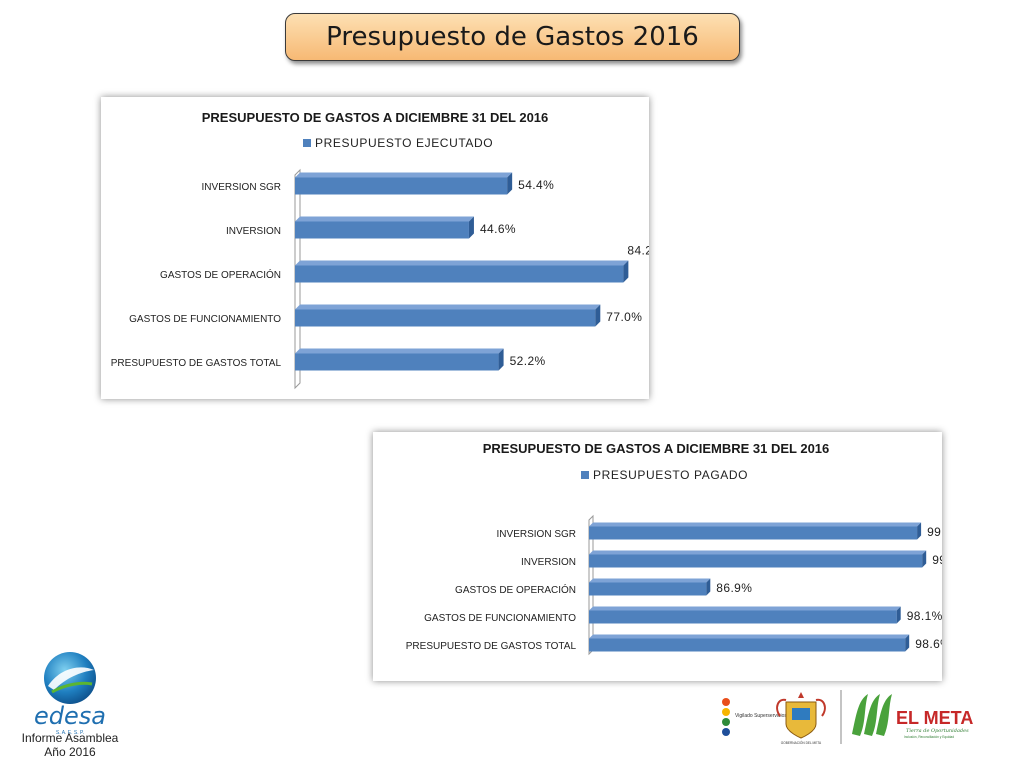  What do you see at coordinates (929, 737) in the screenshot?
I see `el-meta-sub: Inclusión, Reconciliación y Equidad` at bounding box center [929, 737].